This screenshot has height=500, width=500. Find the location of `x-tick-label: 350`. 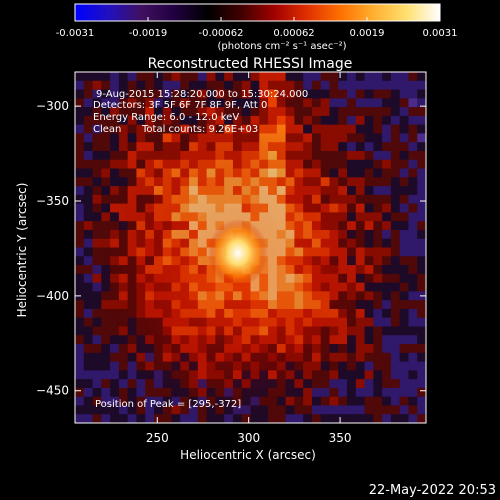

x-tick-label: 350 is located at coordinates (340, 438).